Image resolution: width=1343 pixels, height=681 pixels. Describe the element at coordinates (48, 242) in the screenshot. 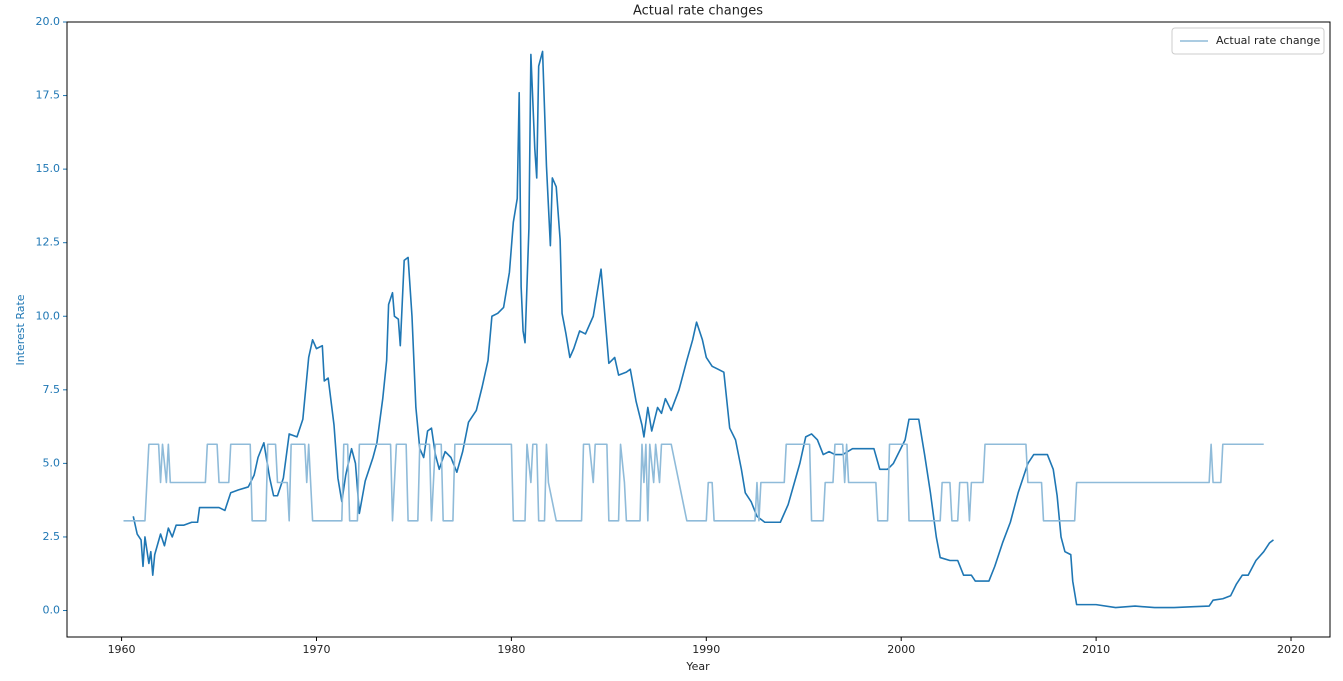

I see `y-tick-label: 12.5` at that location.